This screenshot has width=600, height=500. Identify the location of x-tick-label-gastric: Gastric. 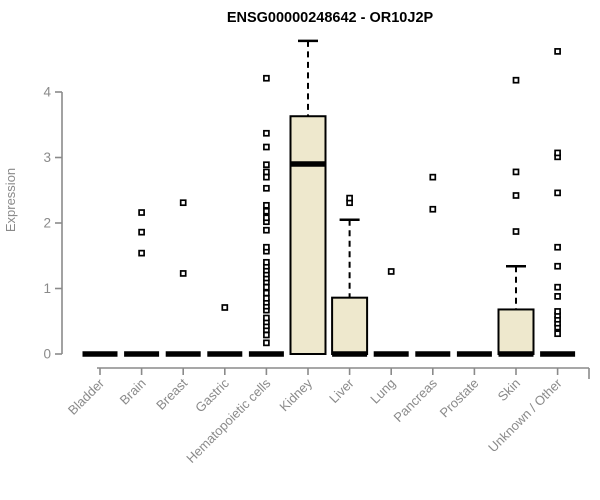
(212, 395).